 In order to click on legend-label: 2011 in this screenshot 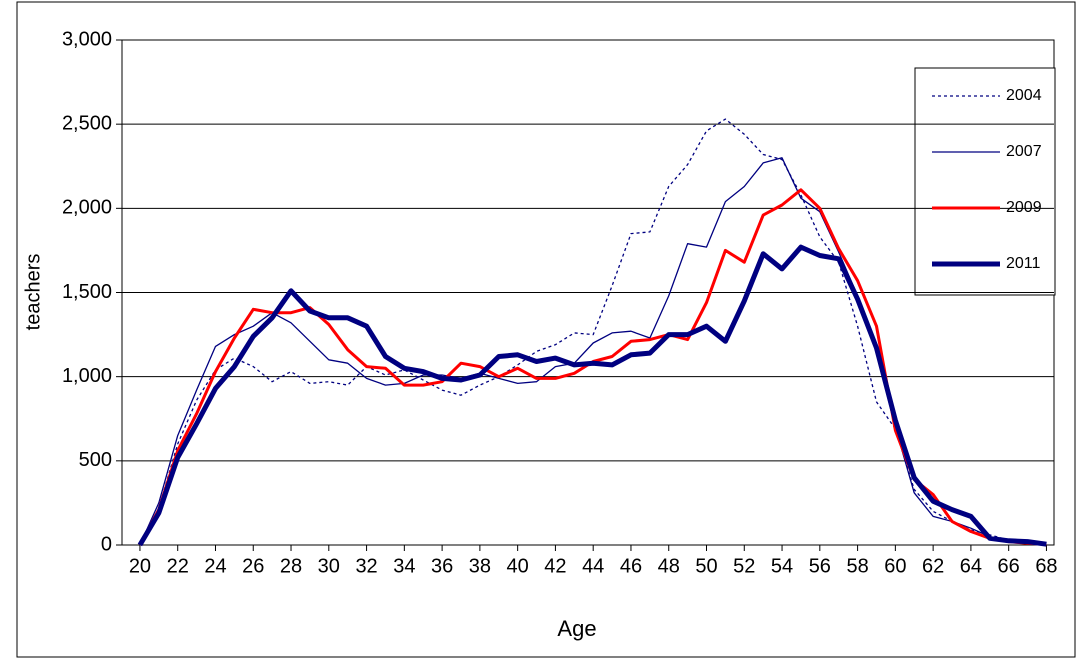, I will do `click(1023, 263)`.